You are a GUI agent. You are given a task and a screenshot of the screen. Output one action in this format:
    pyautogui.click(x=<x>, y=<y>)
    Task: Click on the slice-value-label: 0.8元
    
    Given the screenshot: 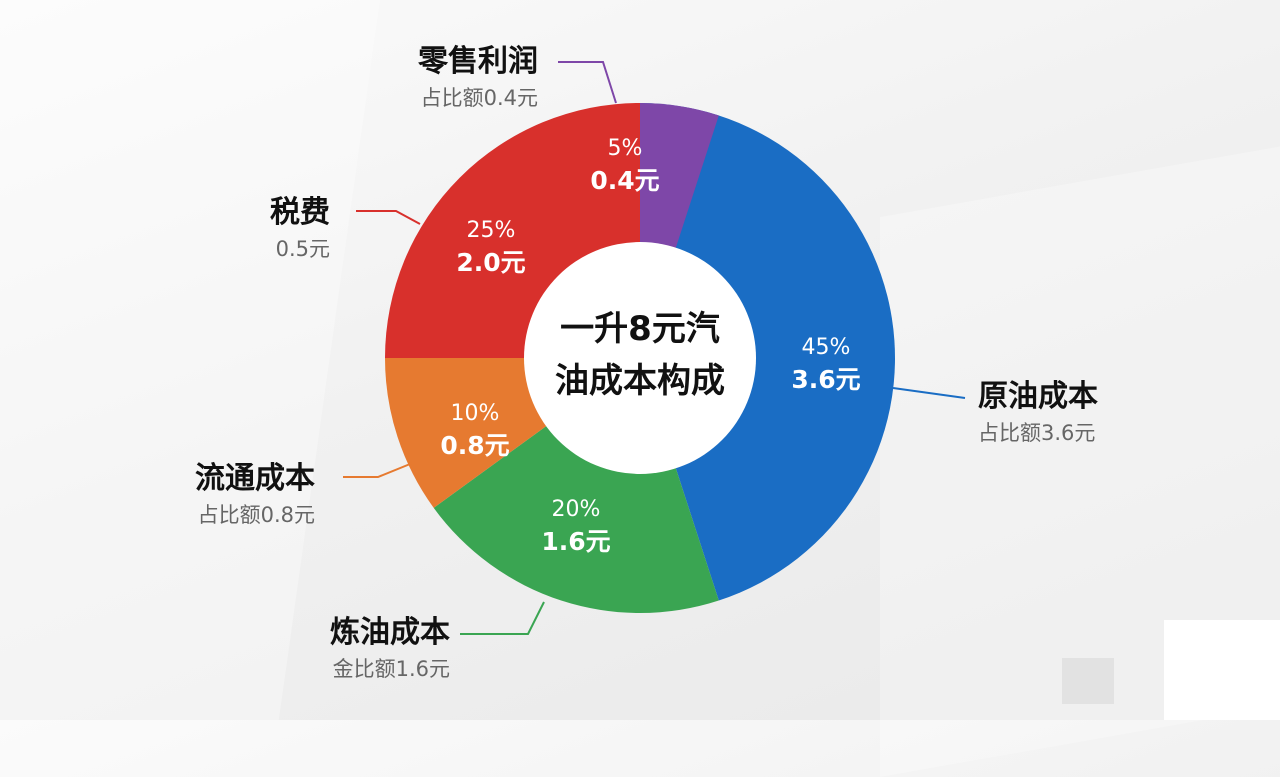 What is the action you would take?
    pyautogui.click(x=474, y=445)
    